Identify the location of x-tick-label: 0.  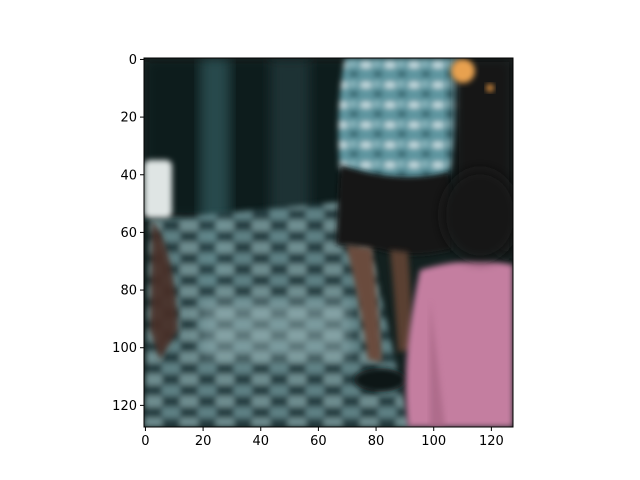
(145, 441).